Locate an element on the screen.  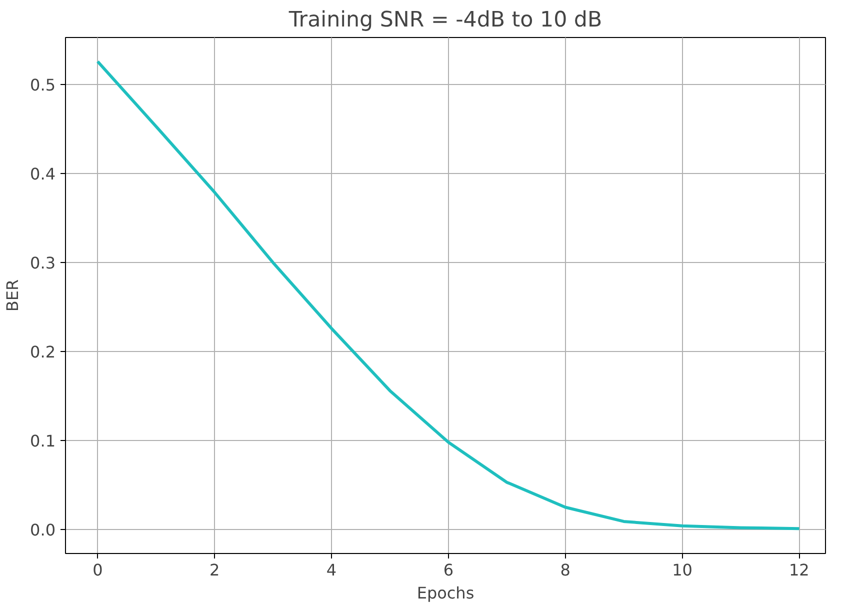
x-tick-label: 0 is located at coordinates (97, 570).